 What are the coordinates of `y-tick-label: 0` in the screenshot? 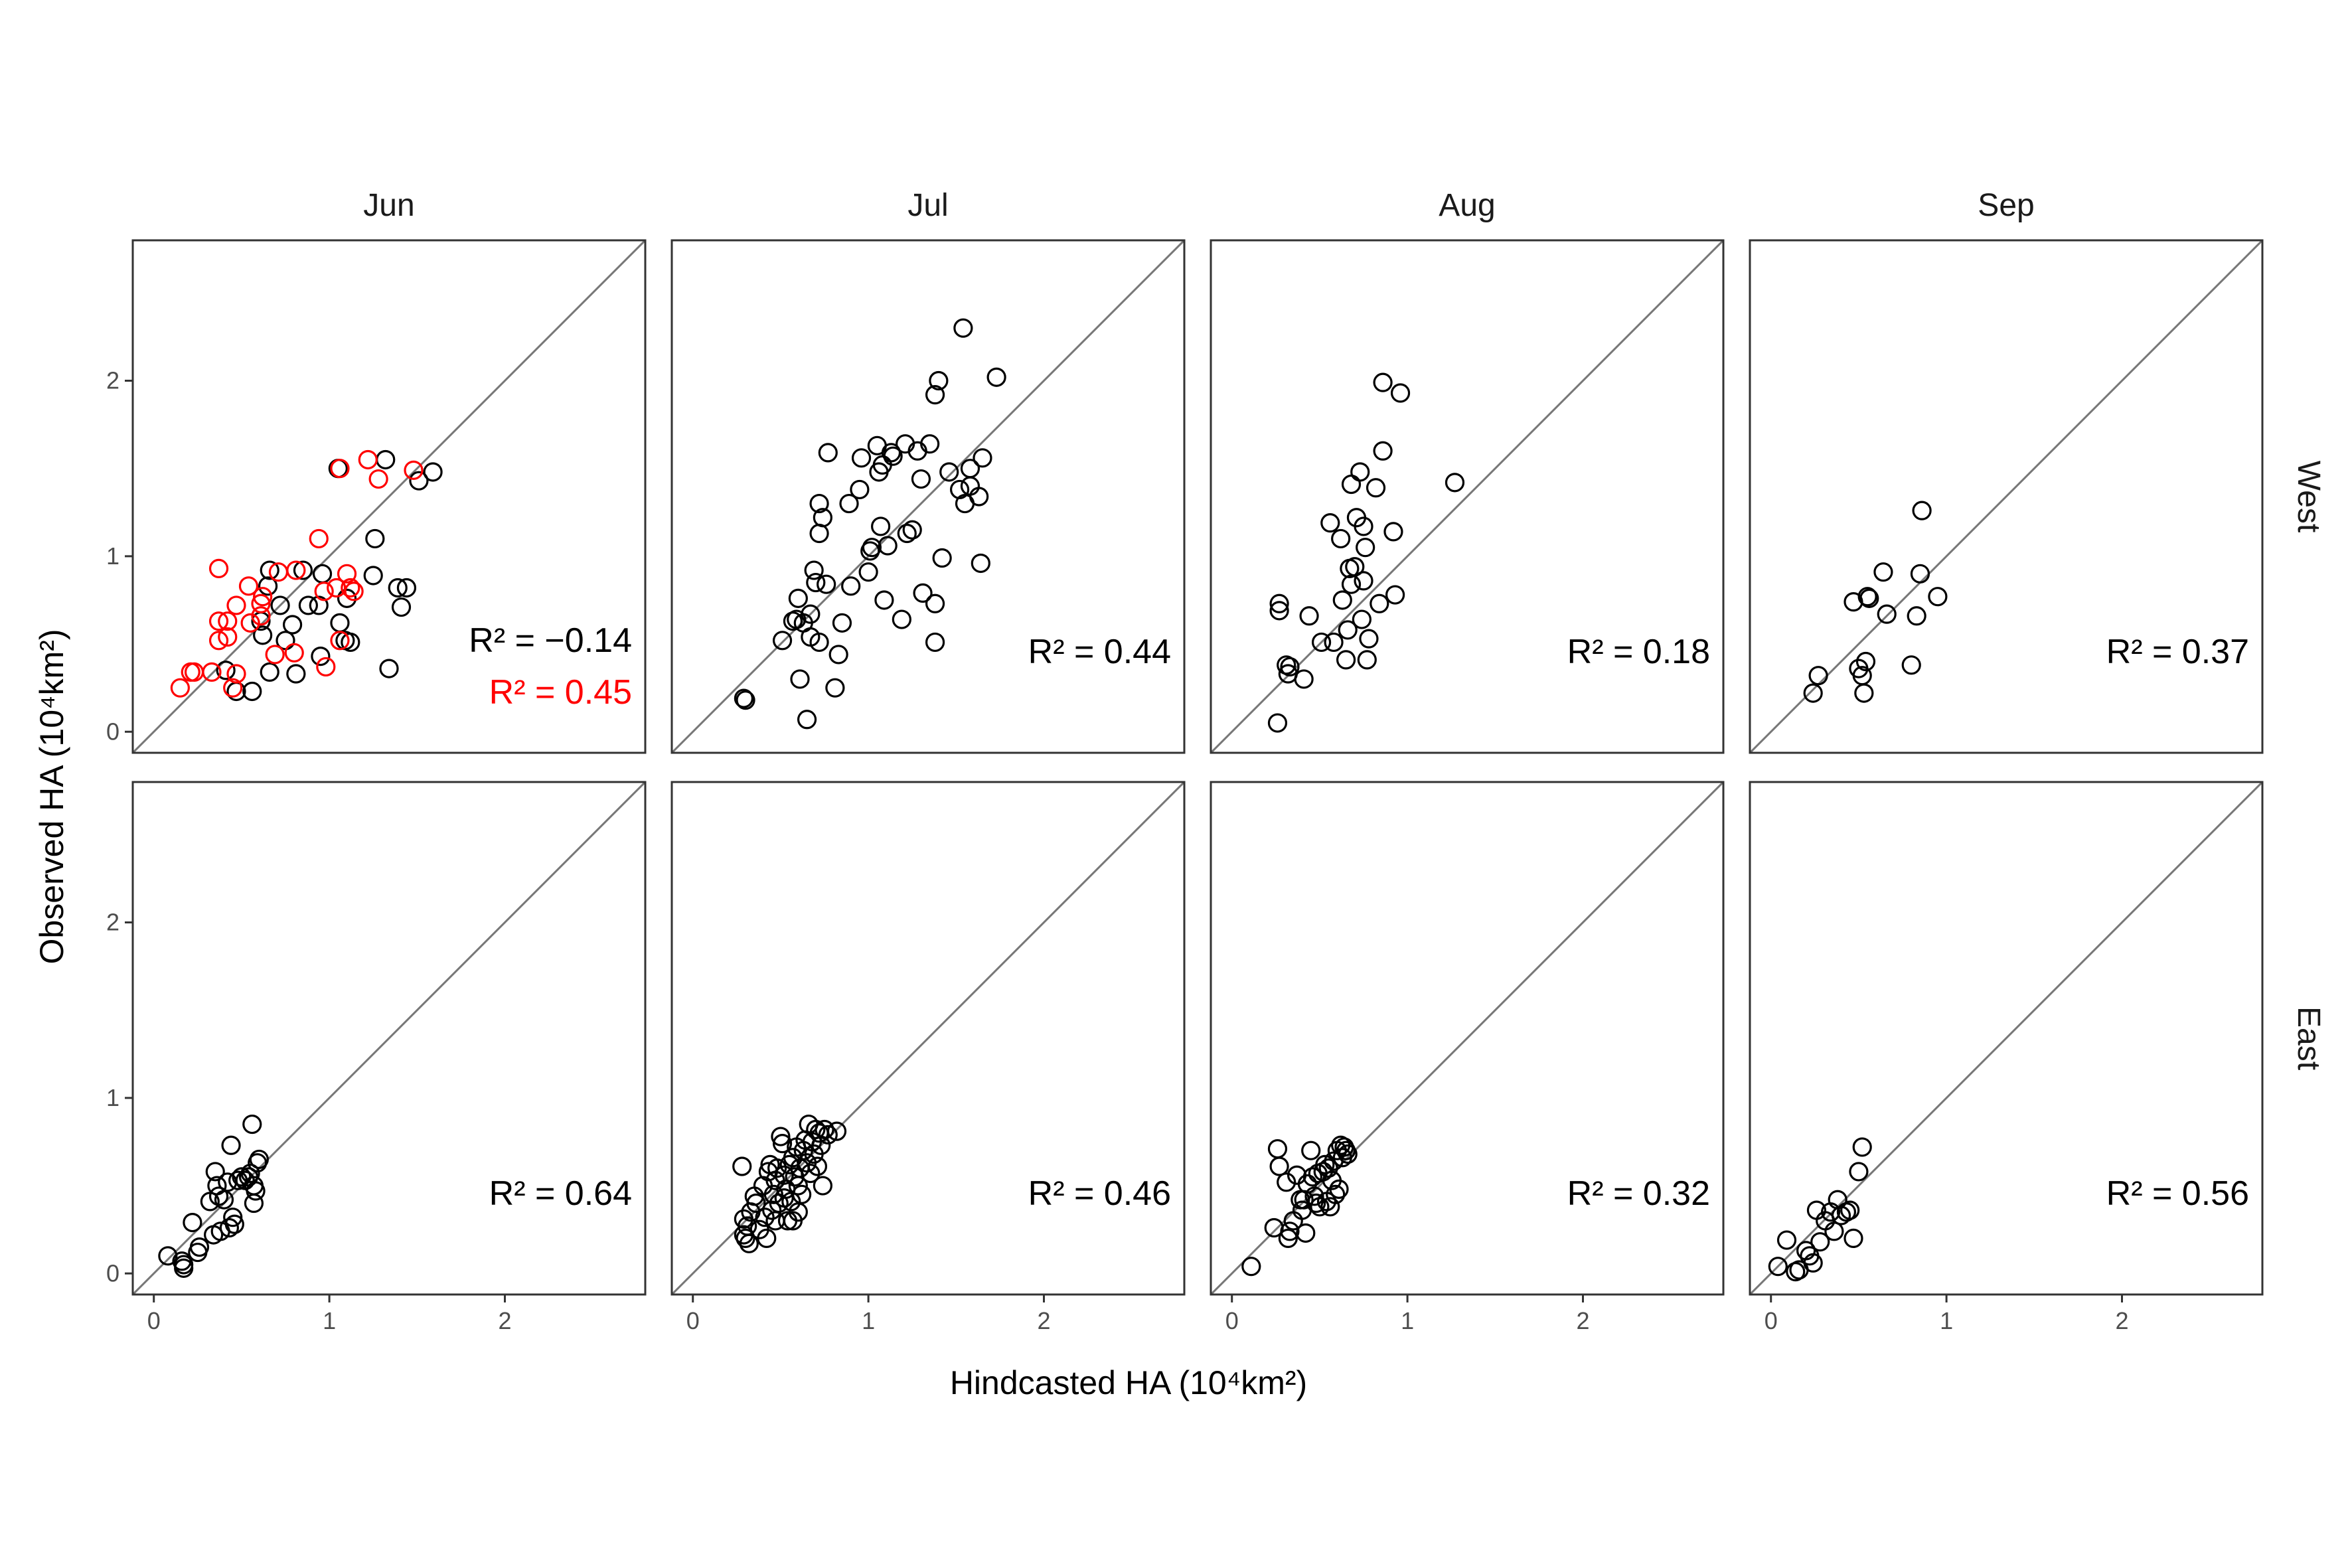 It's located at (113, 1273).